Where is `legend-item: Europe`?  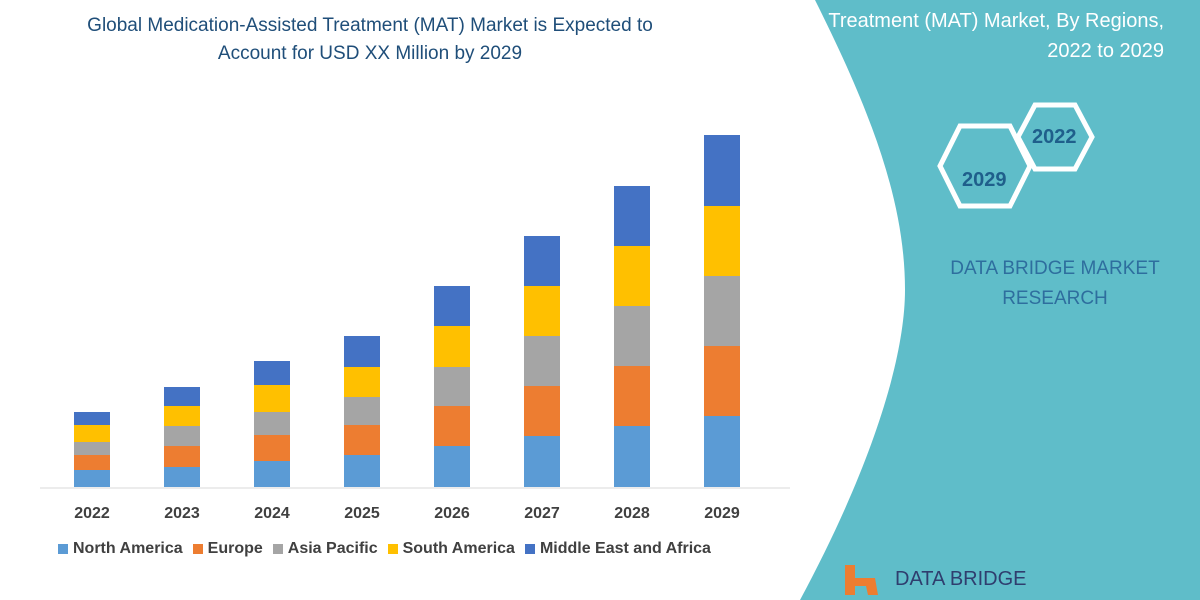 legend-item: Europe is located at coordinates (227, 549).